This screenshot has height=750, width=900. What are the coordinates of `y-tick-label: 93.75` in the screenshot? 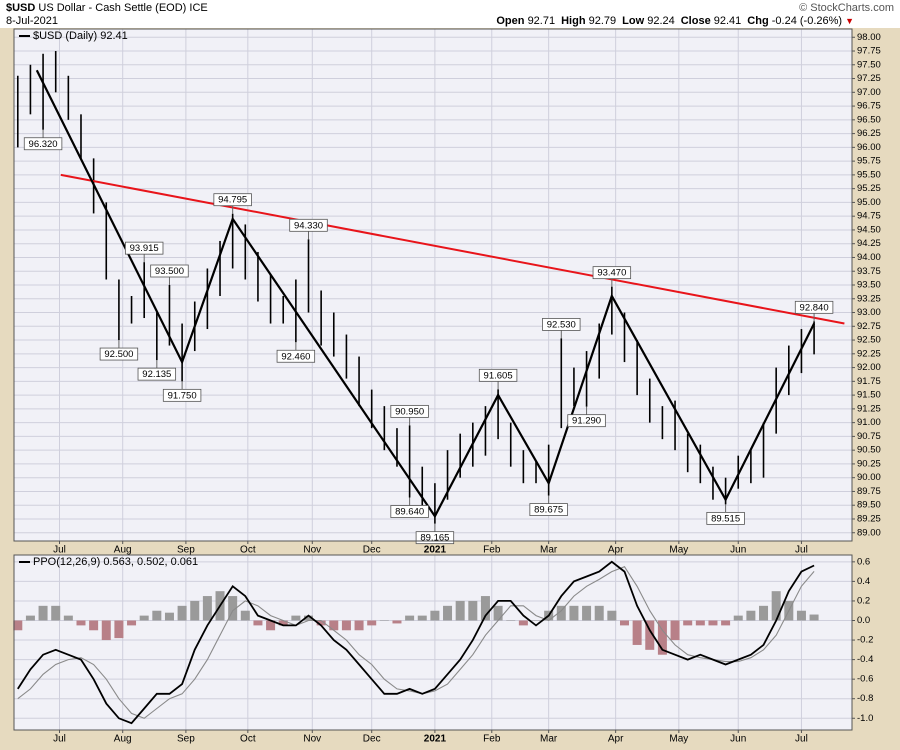 It's located at (869, 271).